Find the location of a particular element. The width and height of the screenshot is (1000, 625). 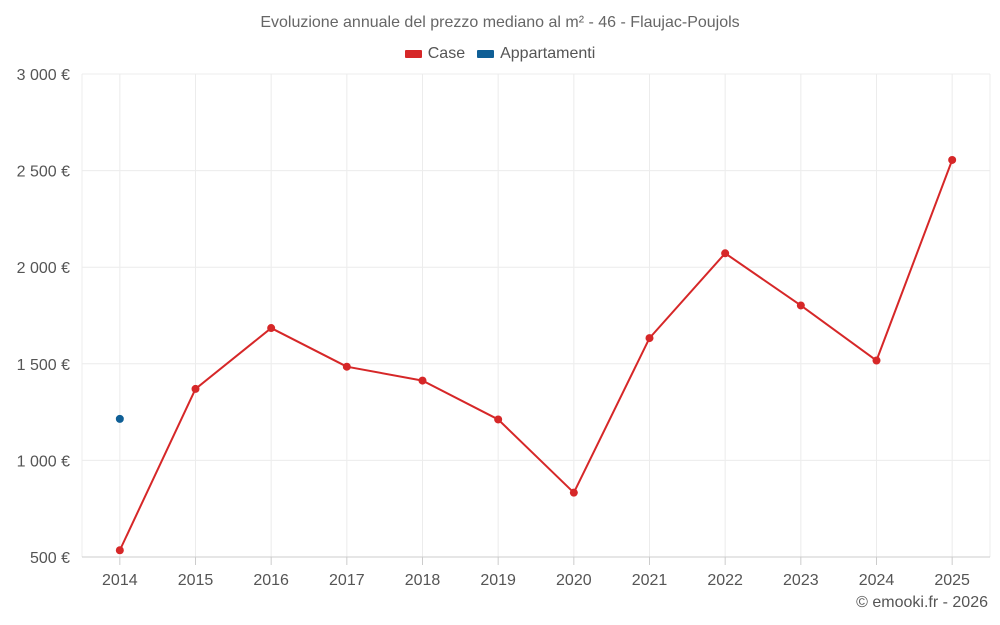

x-tick-label: 2019 is located at coordinates (498, 580).